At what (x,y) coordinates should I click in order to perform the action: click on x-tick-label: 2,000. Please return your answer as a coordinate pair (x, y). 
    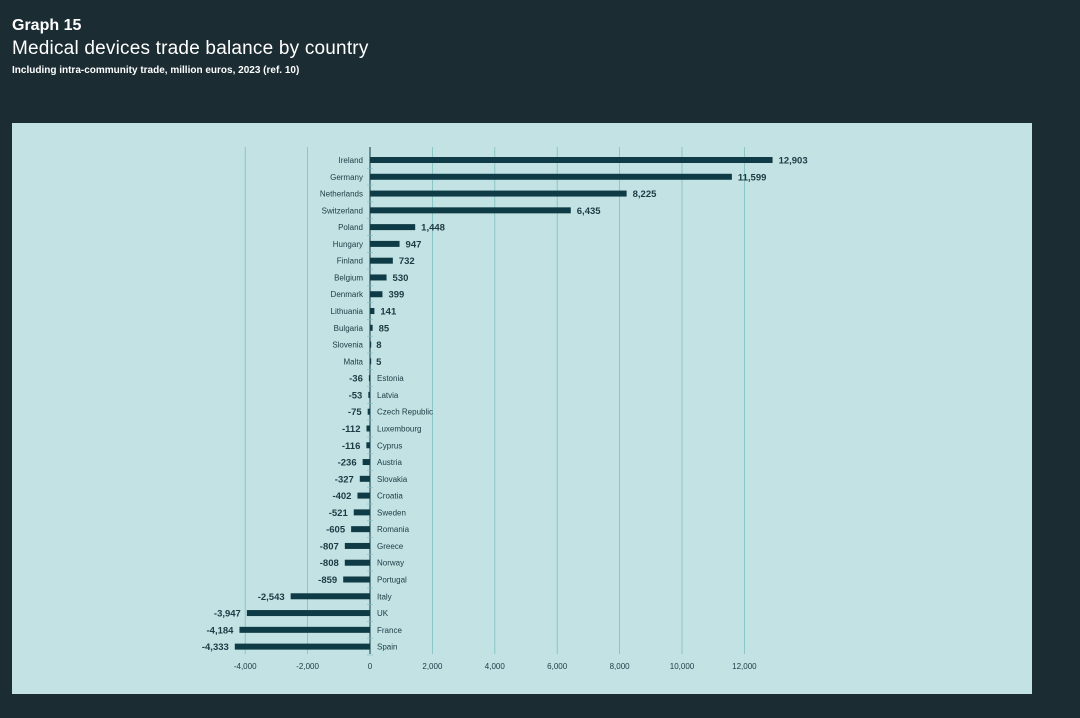
    Looking at the image, I should click on (432, 666).